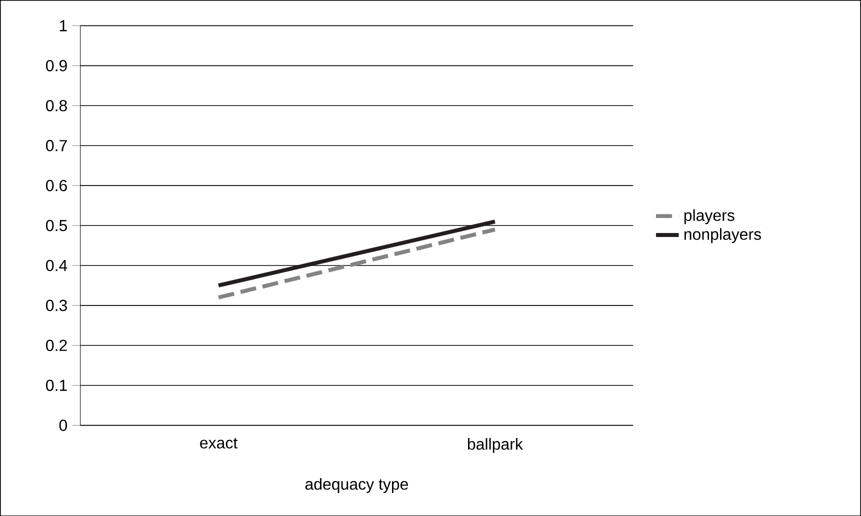 This screenshot has width=861, height=516. Describe the element at coordinates (56, 146) in the screenshot. I see `y-tick-label: 0.7` at that location.